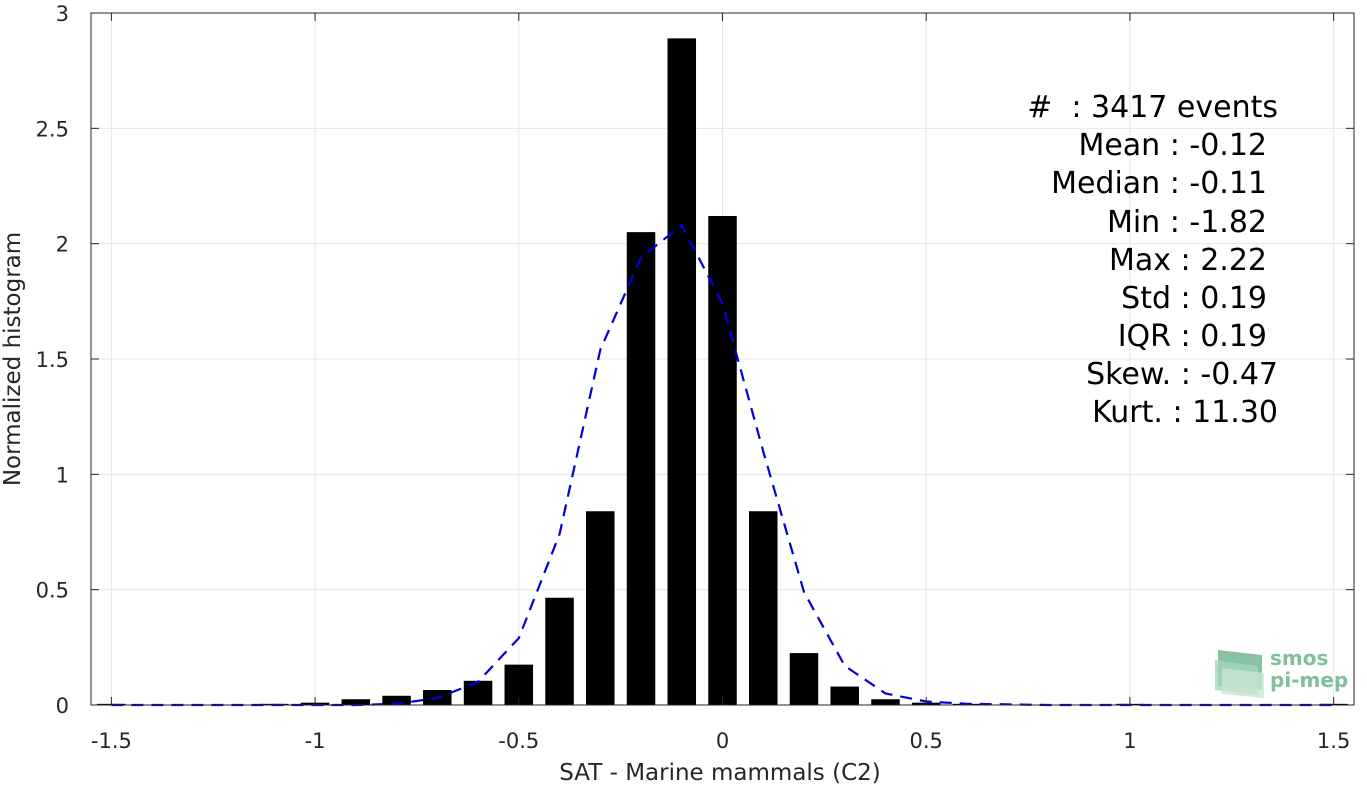 The width and height of the screenshot is (1367, 785). What do you see at coordinates (1192, 336) in the screenshot?
I see `stat-iqr: IQR : 0.19` at bounding box center [1192, 336].